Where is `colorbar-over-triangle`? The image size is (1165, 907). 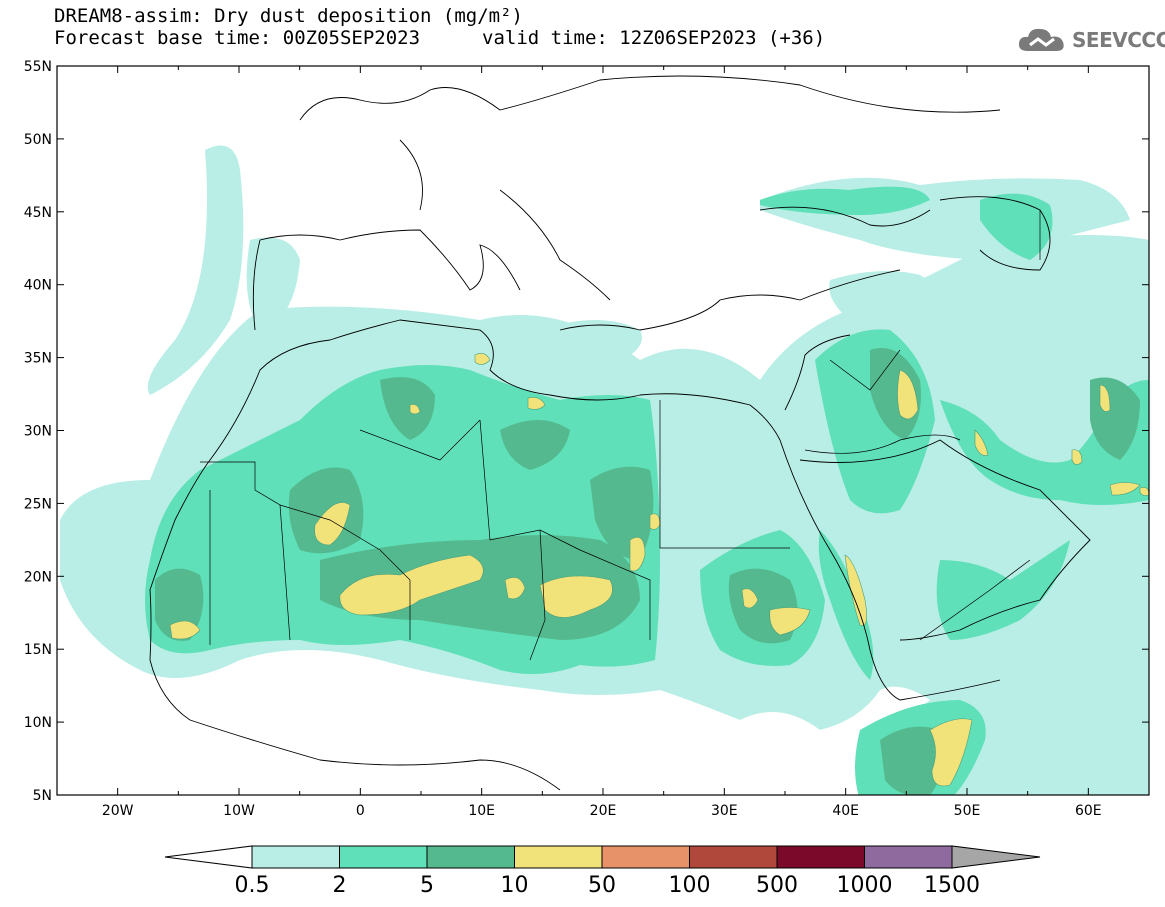
colorbar-over-triangle is located at coordinates (996, 857).